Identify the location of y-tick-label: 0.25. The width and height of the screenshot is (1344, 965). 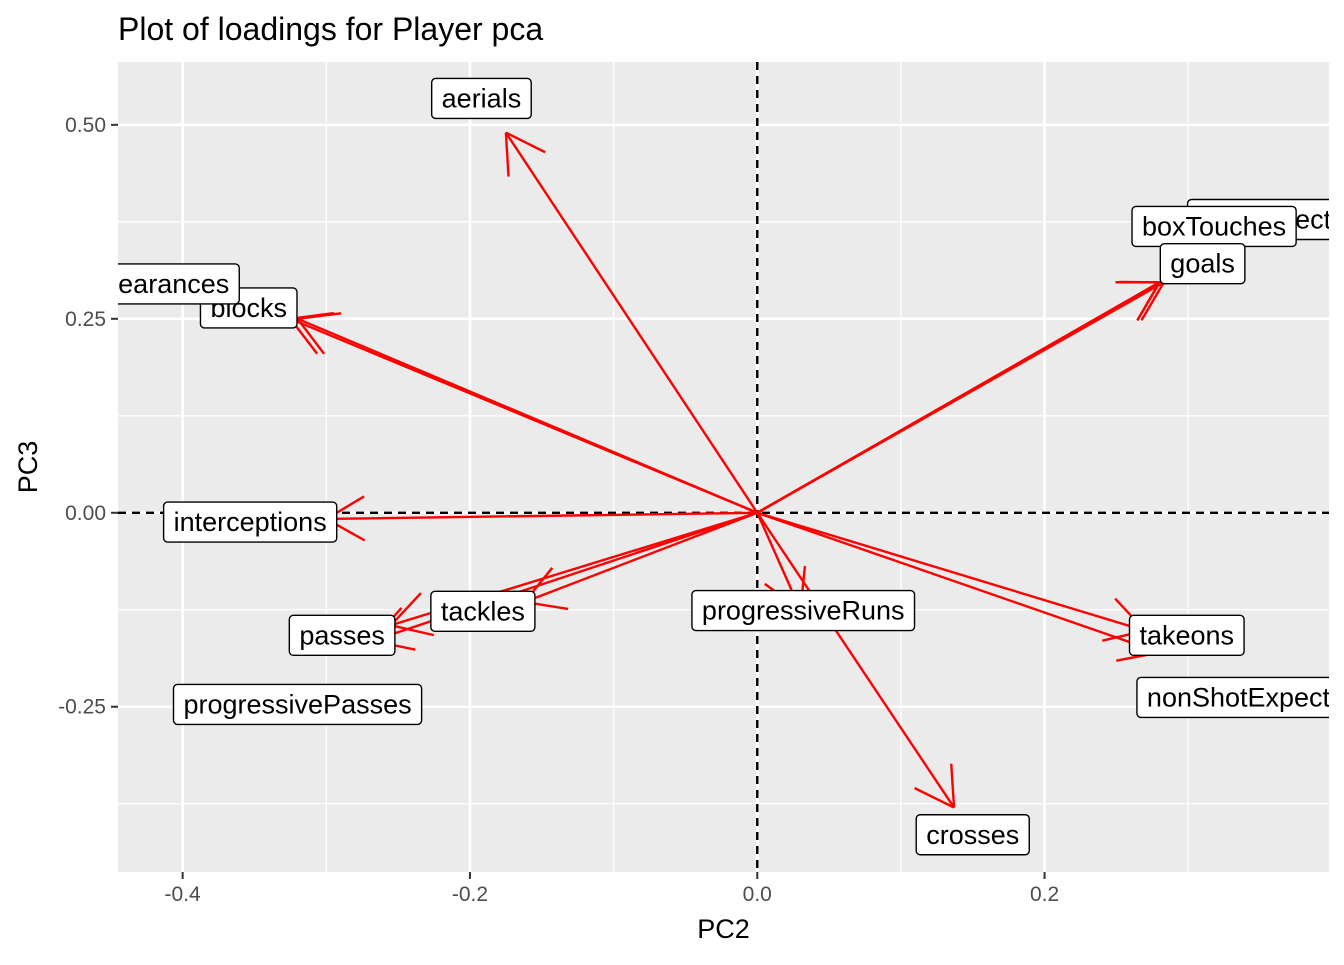
(85, 319).